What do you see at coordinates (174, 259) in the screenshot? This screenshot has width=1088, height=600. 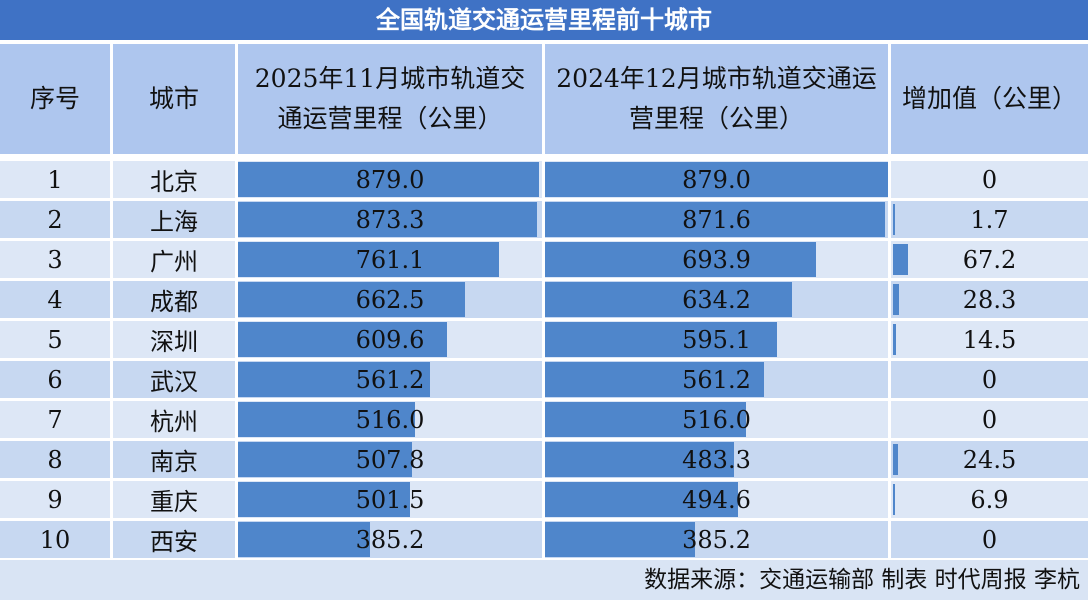 I see `city-cell: 广州` at bounding box center [174, 259].